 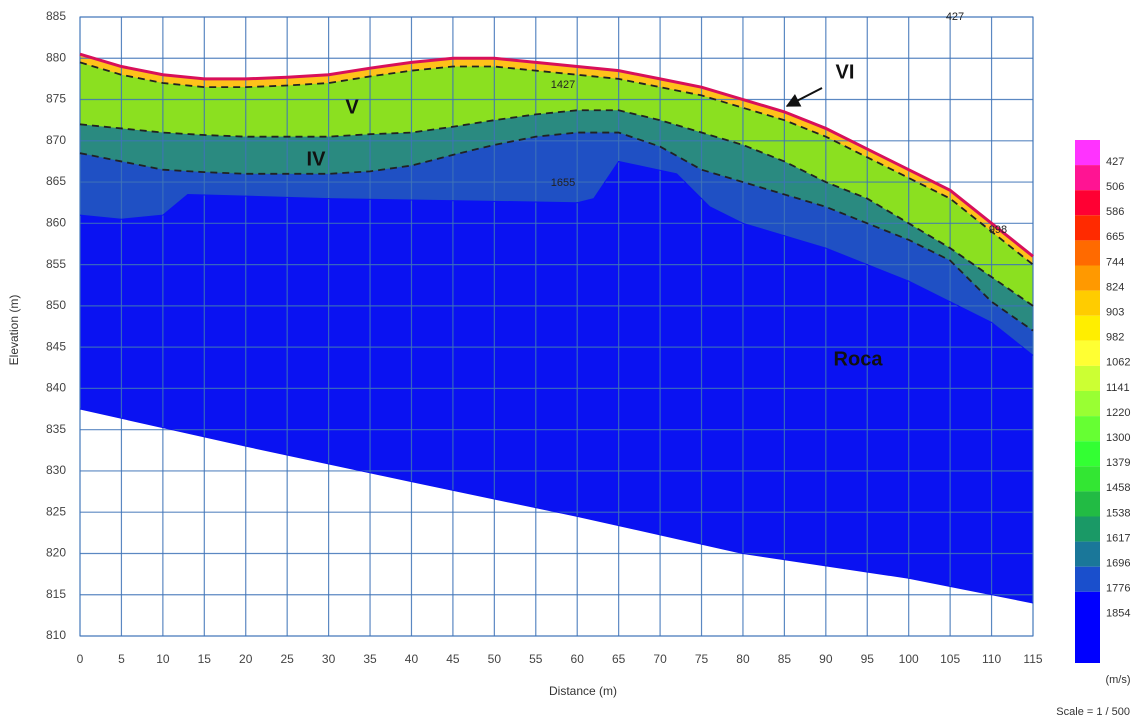 What do you see at coordinates (1115, 187) in the screenshot?
I see `colorbar-label: 506` at bounding box center [1115, 187].